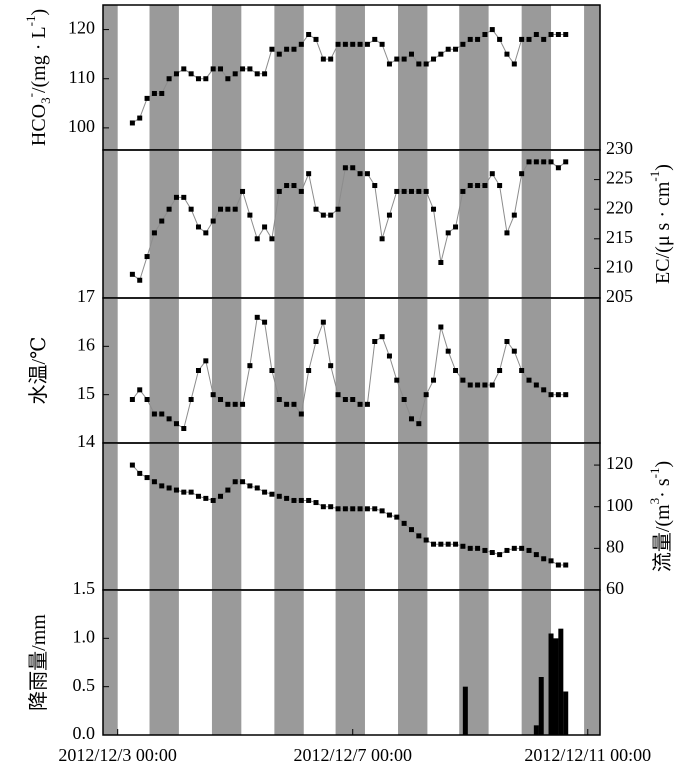 The width and height of the screenshot is (700, 773). I want to click on y-tick-label: 1.0, so click(84, 636).